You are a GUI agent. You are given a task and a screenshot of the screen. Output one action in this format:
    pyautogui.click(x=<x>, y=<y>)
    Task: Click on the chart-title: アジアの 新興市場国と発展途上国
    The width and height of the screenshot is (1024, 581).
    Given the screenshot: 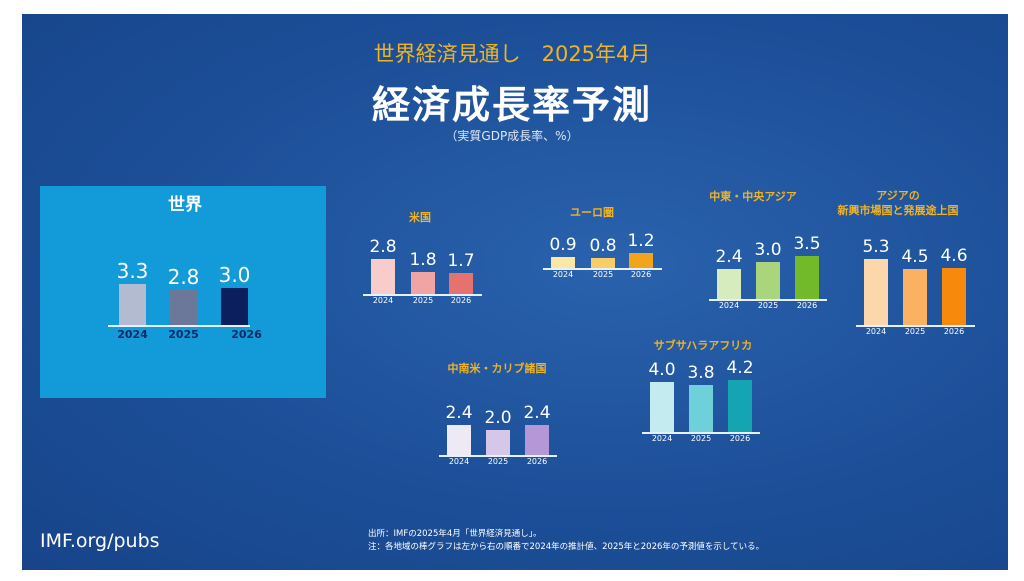 What is the action you would take?
    pyautogui.click(x=898, y=203)
    